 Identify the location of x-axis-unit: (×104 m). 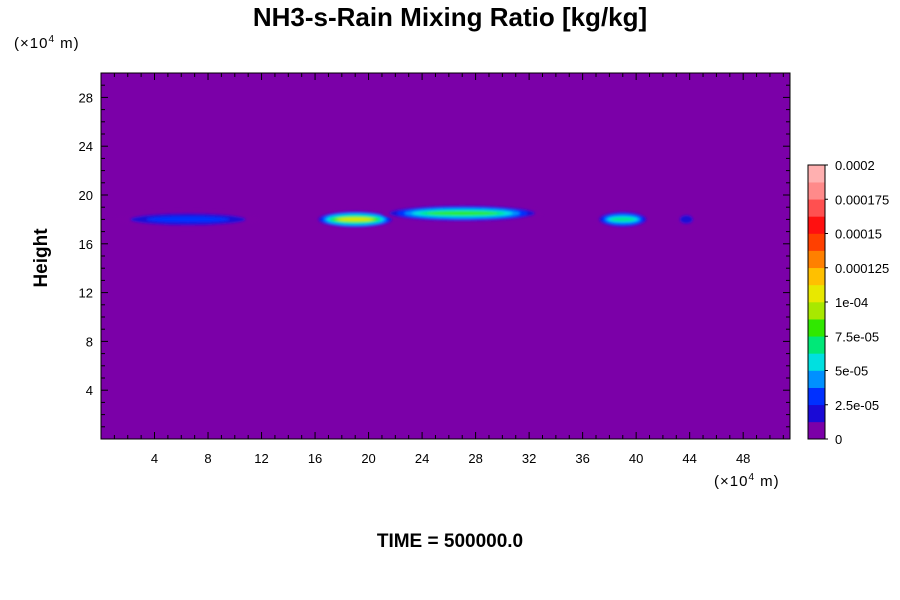
(747, 481).